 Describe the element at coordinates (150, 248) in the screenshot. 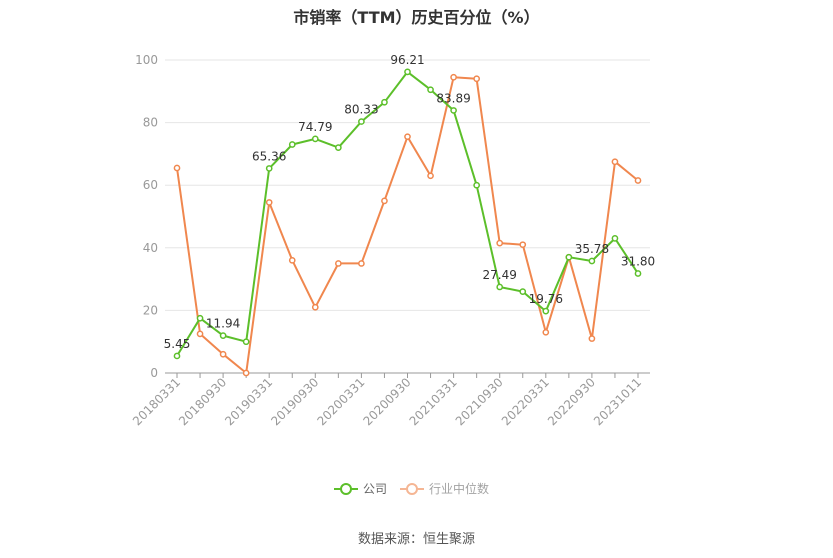

I see `y-tick-label: 40` at that location.